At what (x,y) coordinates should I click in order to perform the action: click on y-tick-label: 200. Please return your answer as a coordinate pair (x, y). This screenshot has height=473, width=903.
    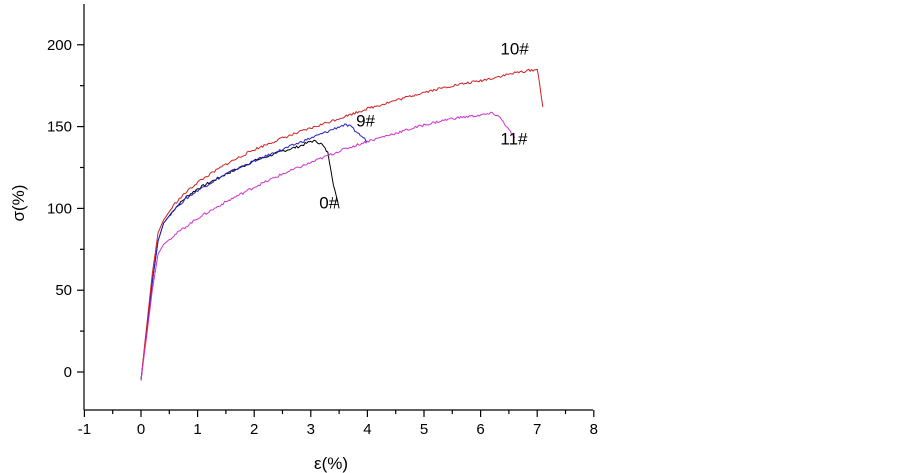
    Looking at the image, I should click on (59, 45).